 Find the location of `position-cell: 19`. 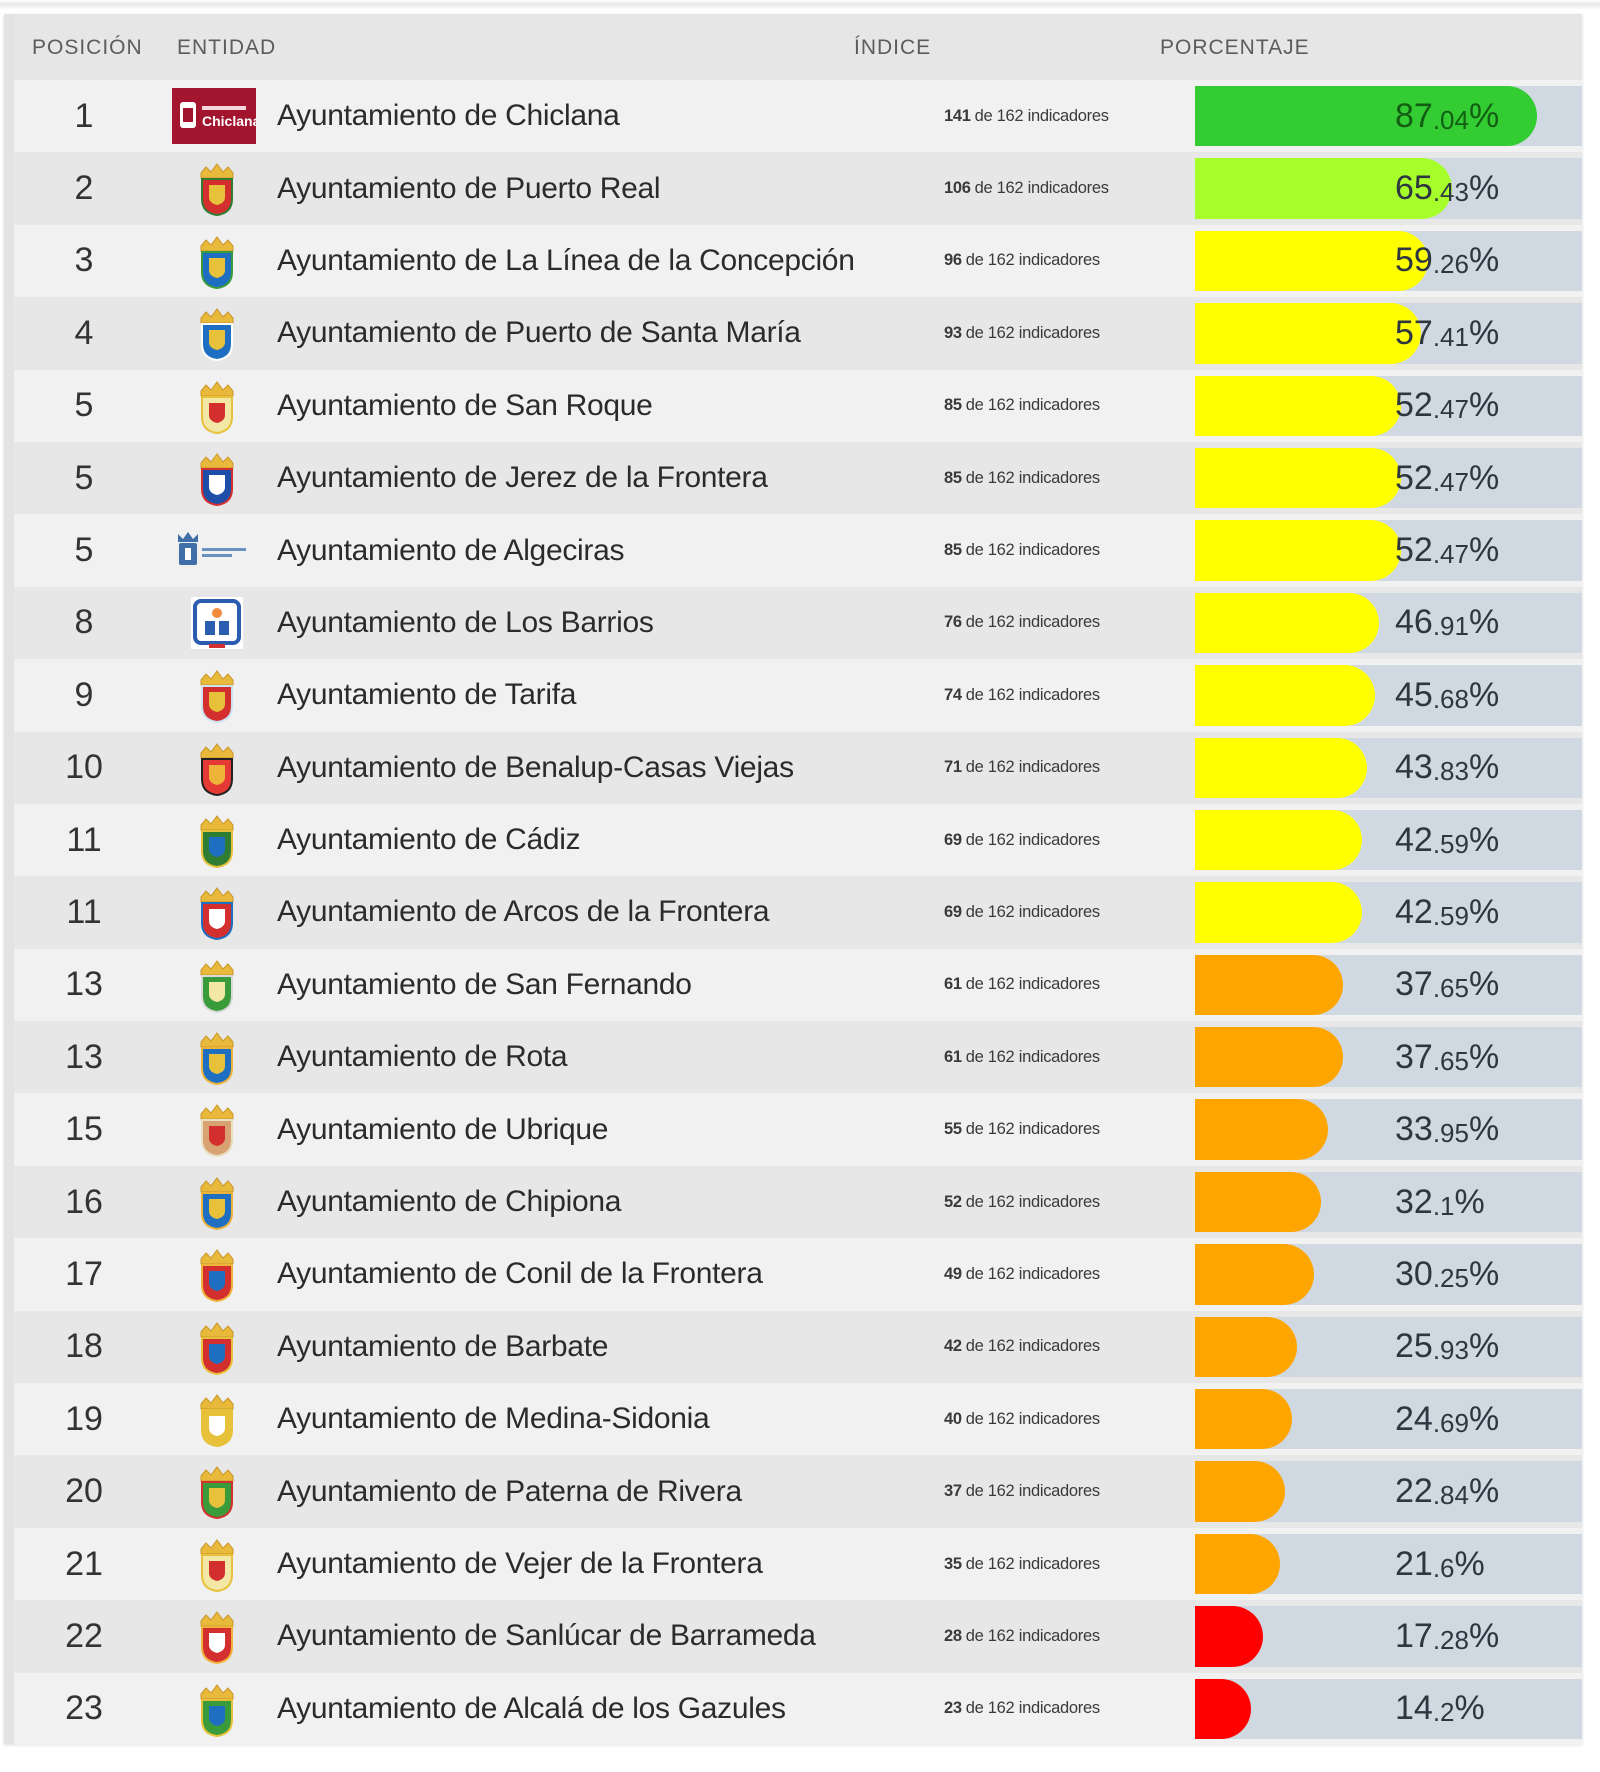

position-cell: 19 is located at coordinates (84, 1418).